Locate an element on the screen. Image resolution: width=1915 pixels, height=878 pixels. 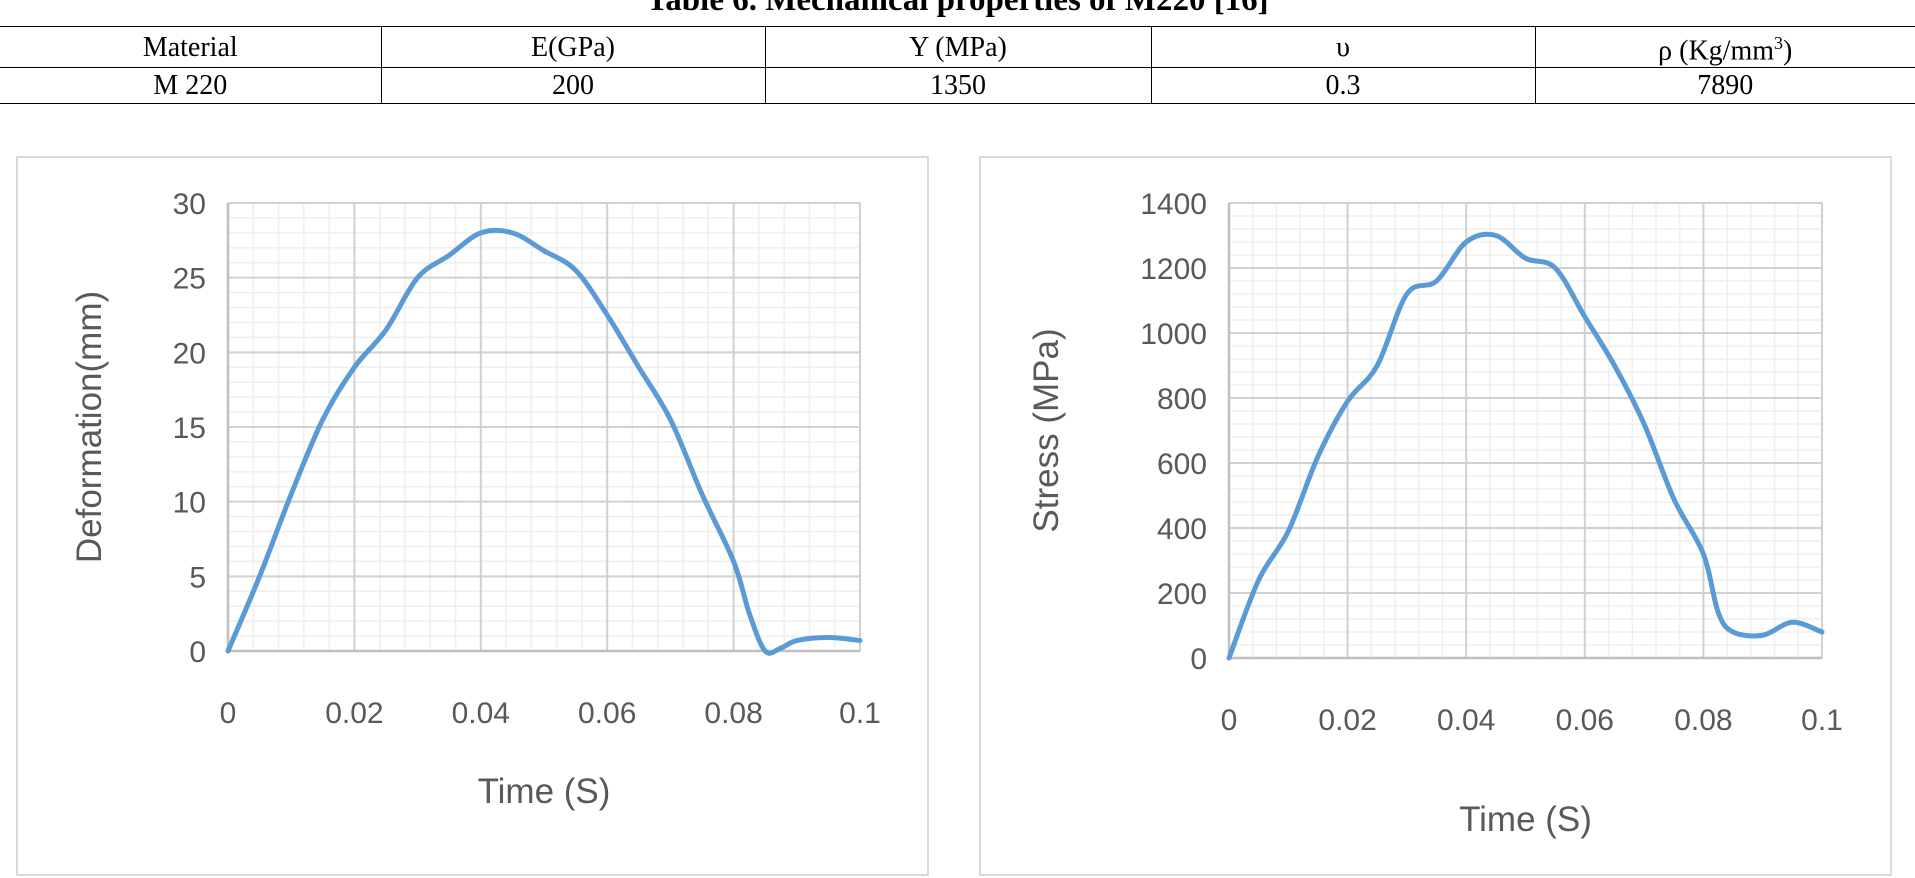
table-header-row: Material E(GPa) Y (MPa) υ ρ (Kg/mm3) is located at coordinates (957, 47).